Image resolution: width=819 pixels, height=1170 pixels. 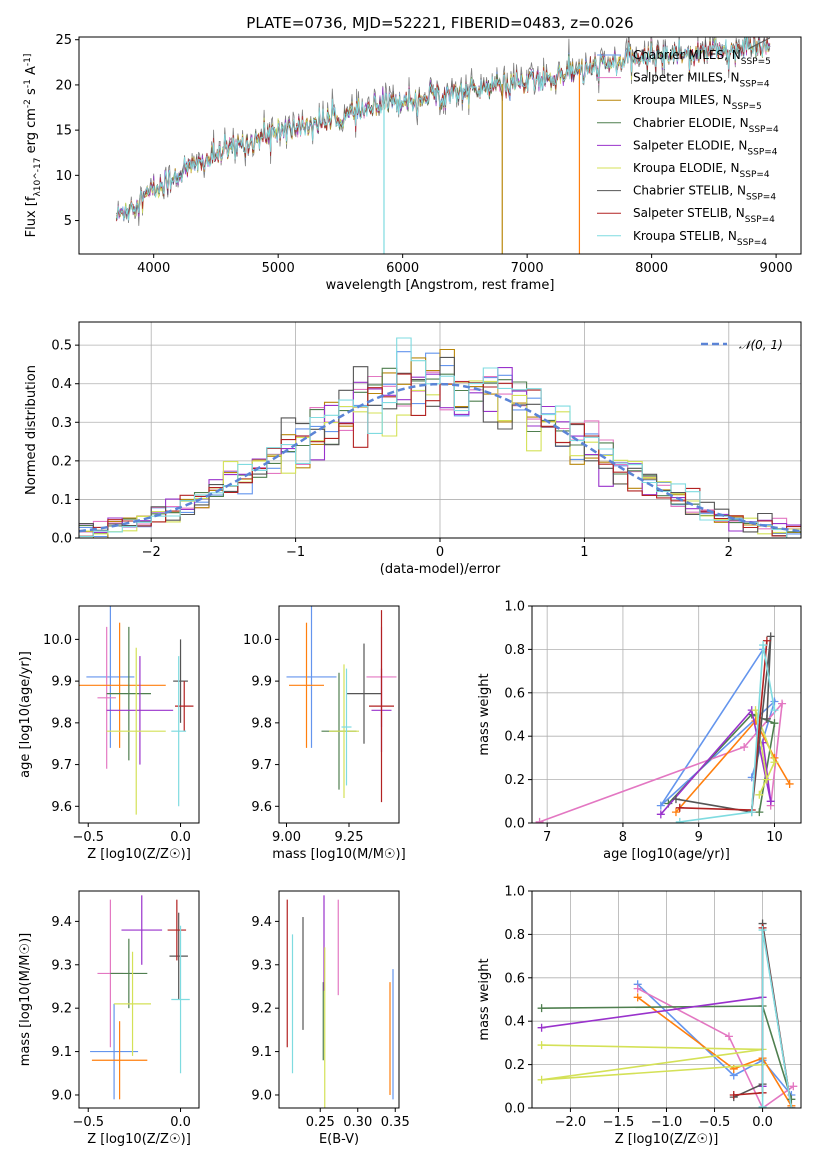 I want to click on x-tick-label: 7, so click(x=547, y=837).